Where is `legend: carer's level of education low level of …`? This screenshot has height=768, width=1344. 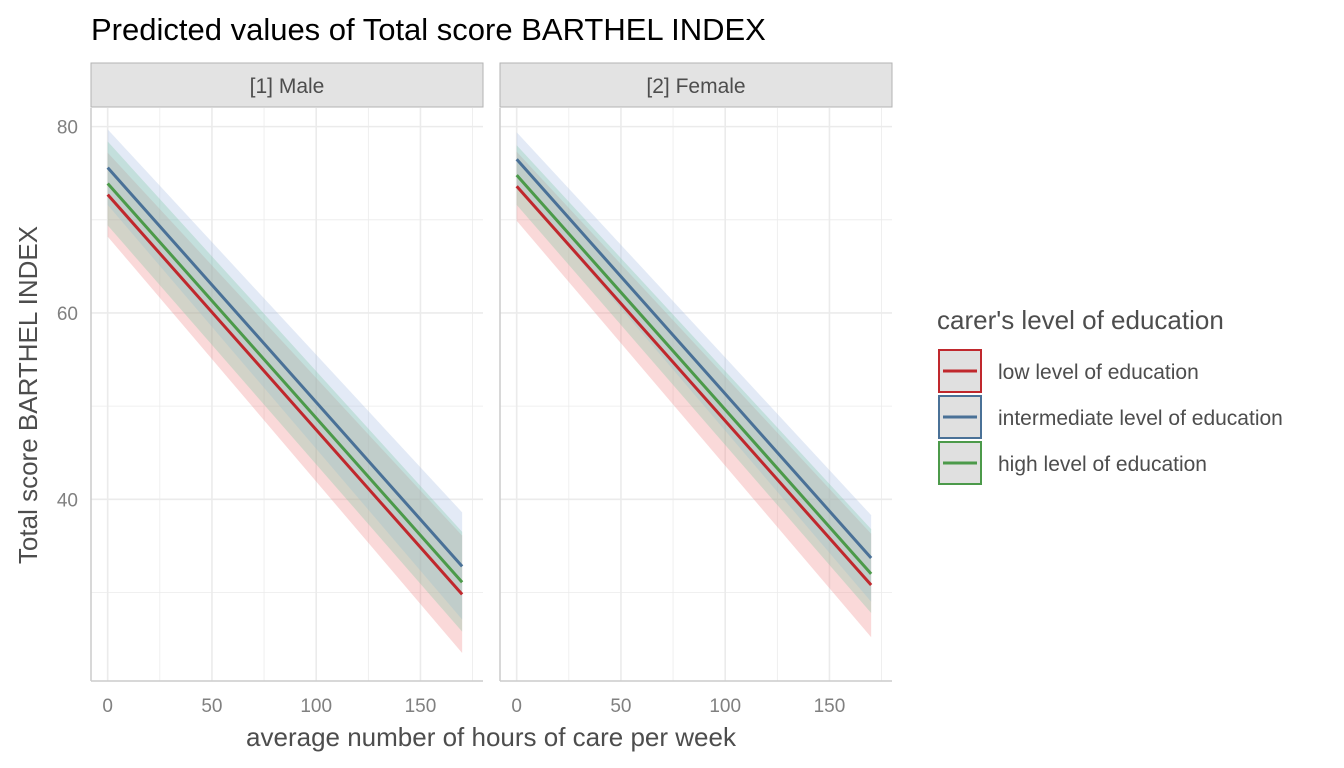
legend: carer's level of education low level of … is located at coordinates (1110, 395).